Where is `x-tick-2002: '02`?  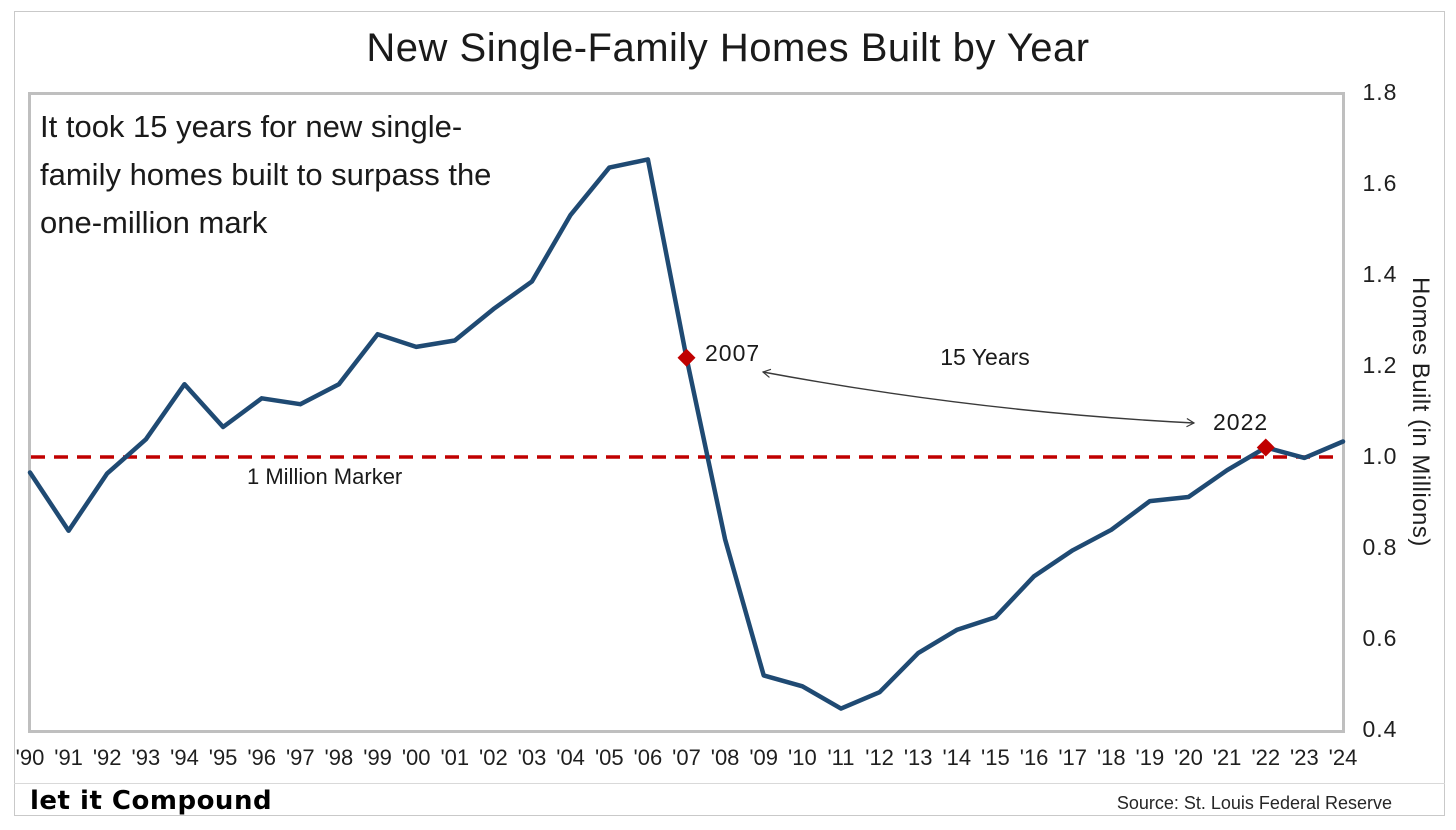
x-tick-2002: '02 is located at coordinates (493, 757).